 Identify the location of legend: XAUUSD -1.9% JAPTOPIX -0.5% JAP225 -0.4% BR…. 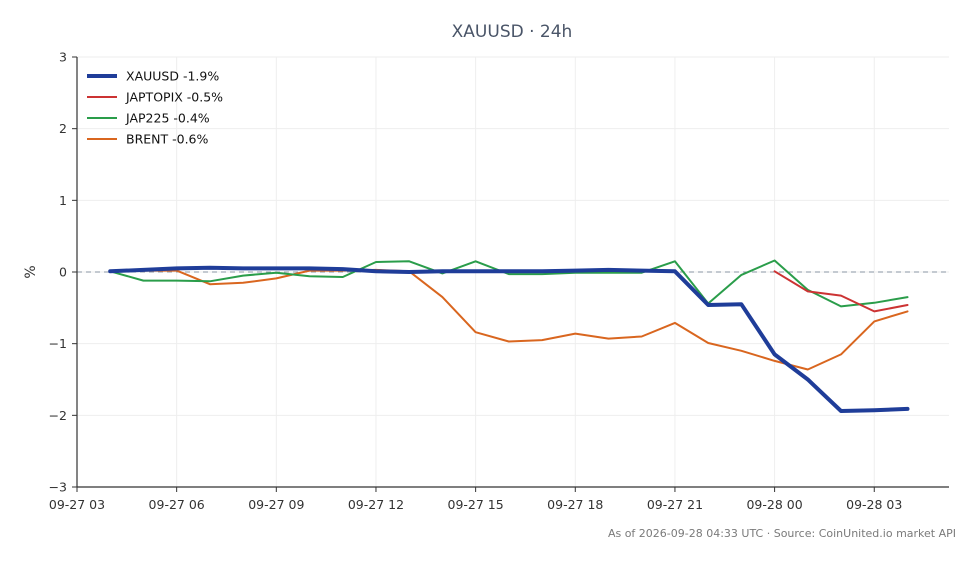
(155, 108).